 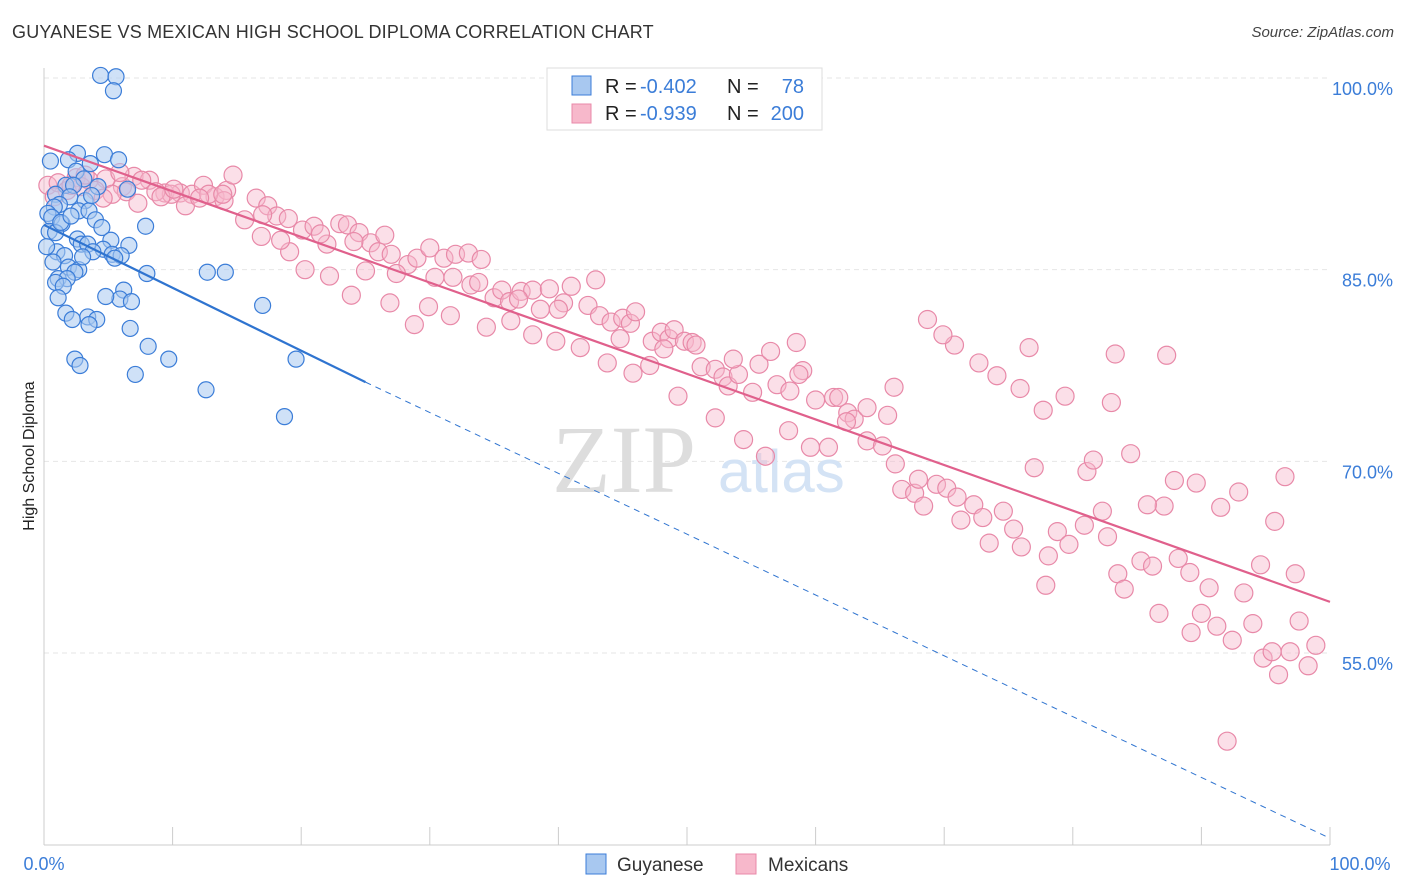 What do you see at coordinates (808, 865) in the screenshot?
I see `bottom-legend-label-mexicans: Mexicans` at bounding box center [808, 865].